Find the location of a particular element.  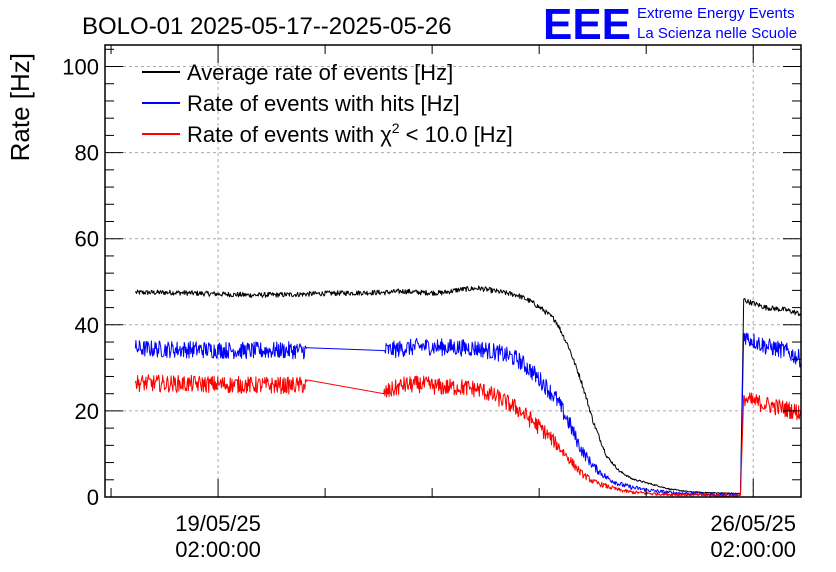

y-tick-label: 60 is located at coordinates (87, 239).